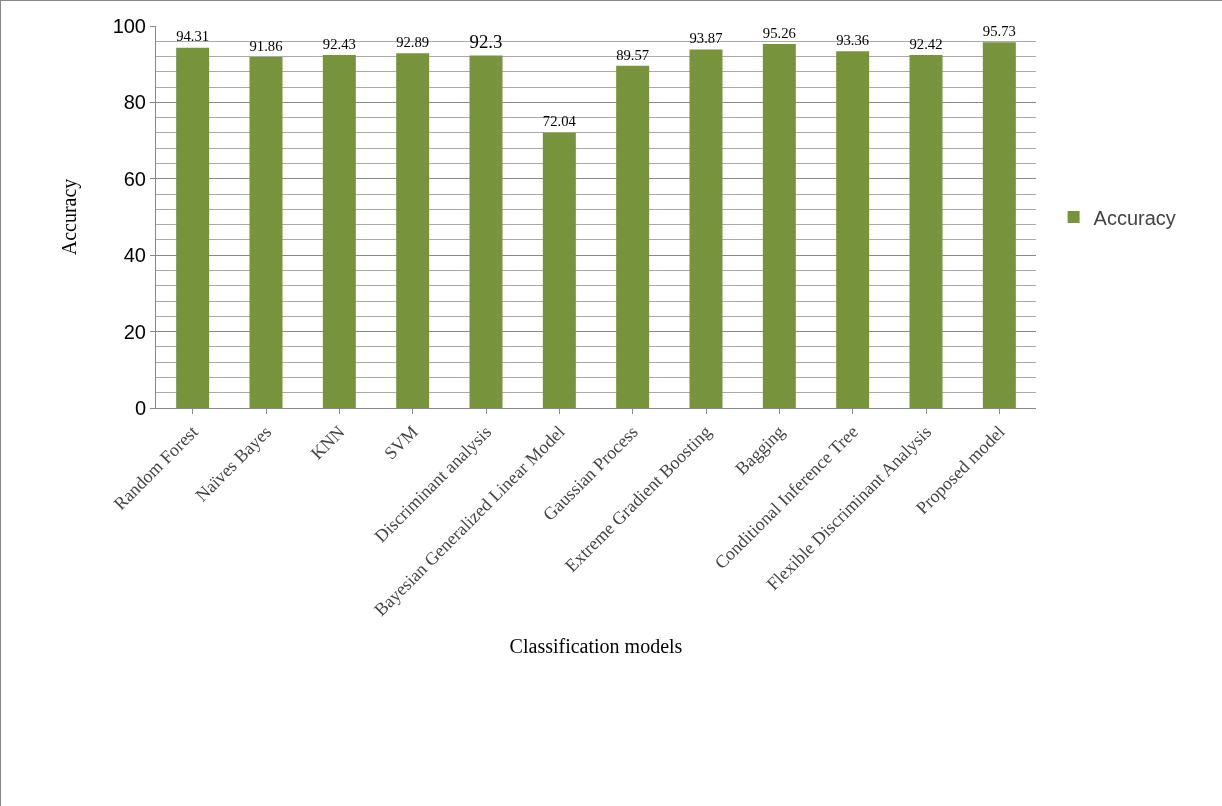  What do you see at coordinates (1134, 217) in the screenshot?
I see `legend-label: Accuracy` at bounding box center [1134, 217].